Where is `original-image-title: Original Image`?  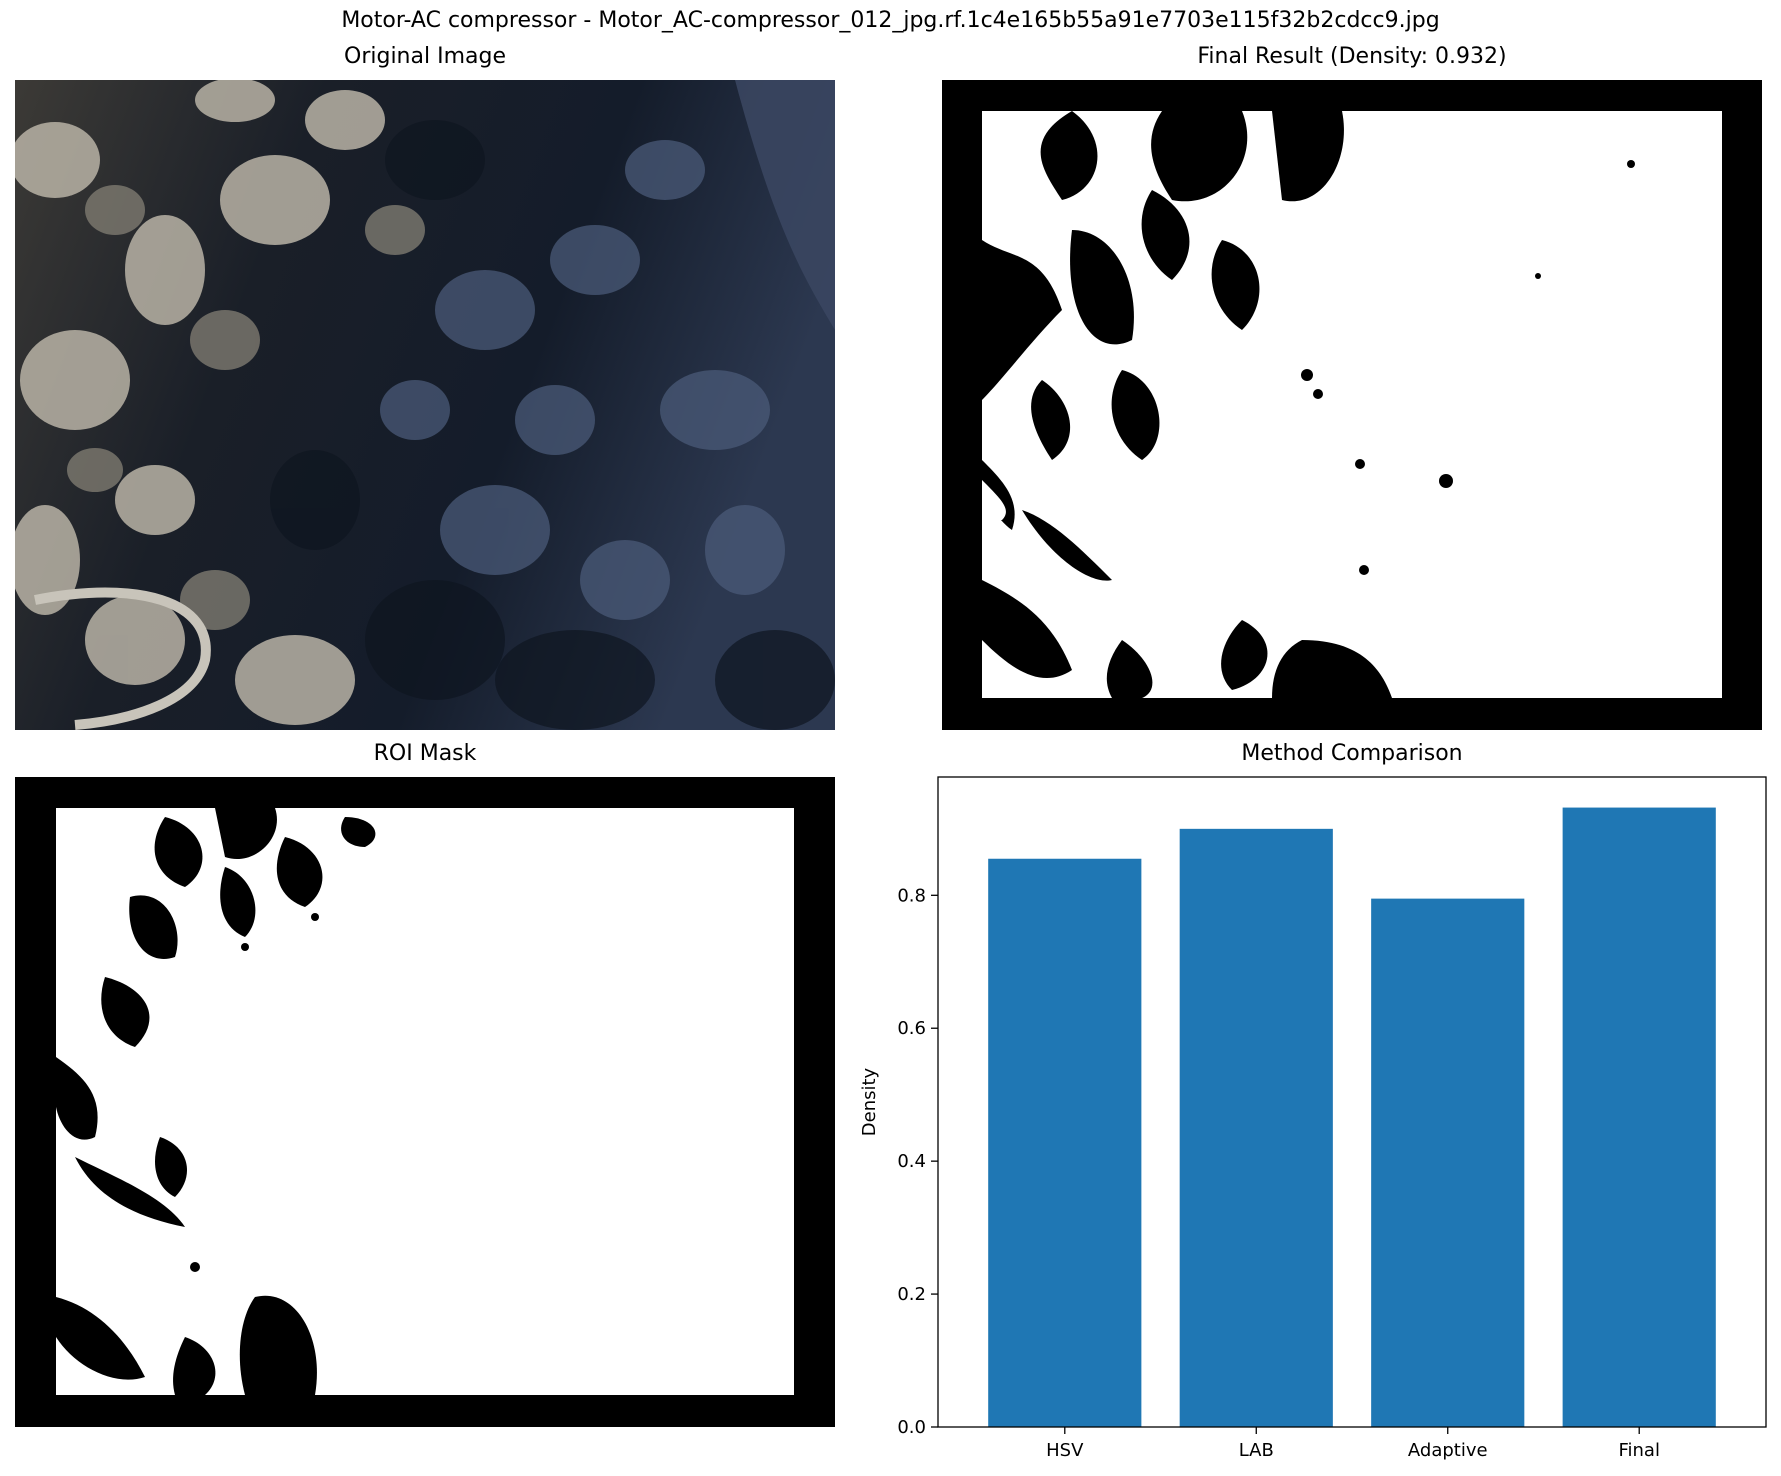
original-image-title: Original Image is located at coordinates (425, 56).